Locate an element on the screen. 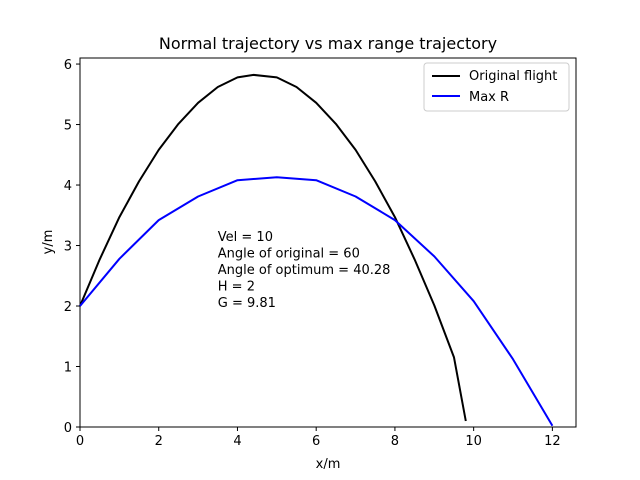 This screenshot has height=480, width=640. y-tick-label: 6 is located at coordinates (68, 65).